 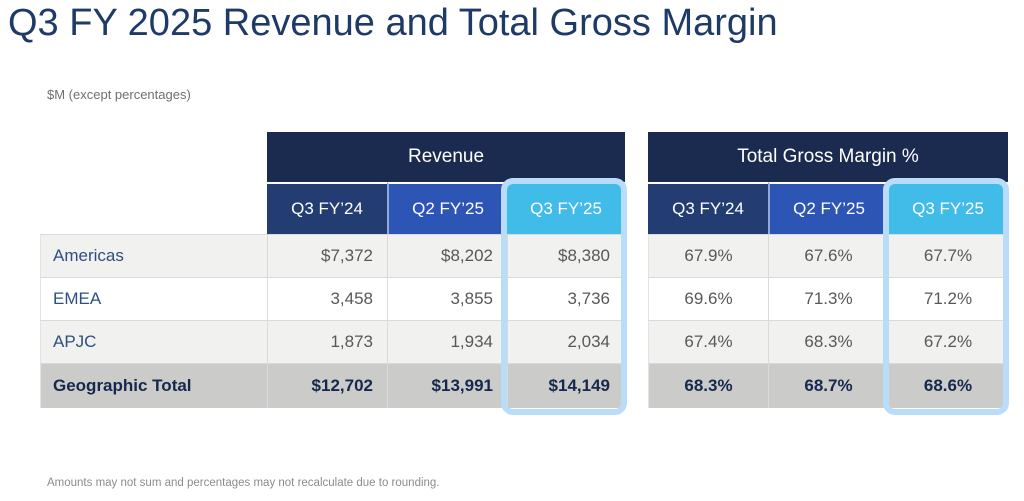 I want to click on gross-margin-americas-q3fy24: 67.9%, so click(x=708, y=255).